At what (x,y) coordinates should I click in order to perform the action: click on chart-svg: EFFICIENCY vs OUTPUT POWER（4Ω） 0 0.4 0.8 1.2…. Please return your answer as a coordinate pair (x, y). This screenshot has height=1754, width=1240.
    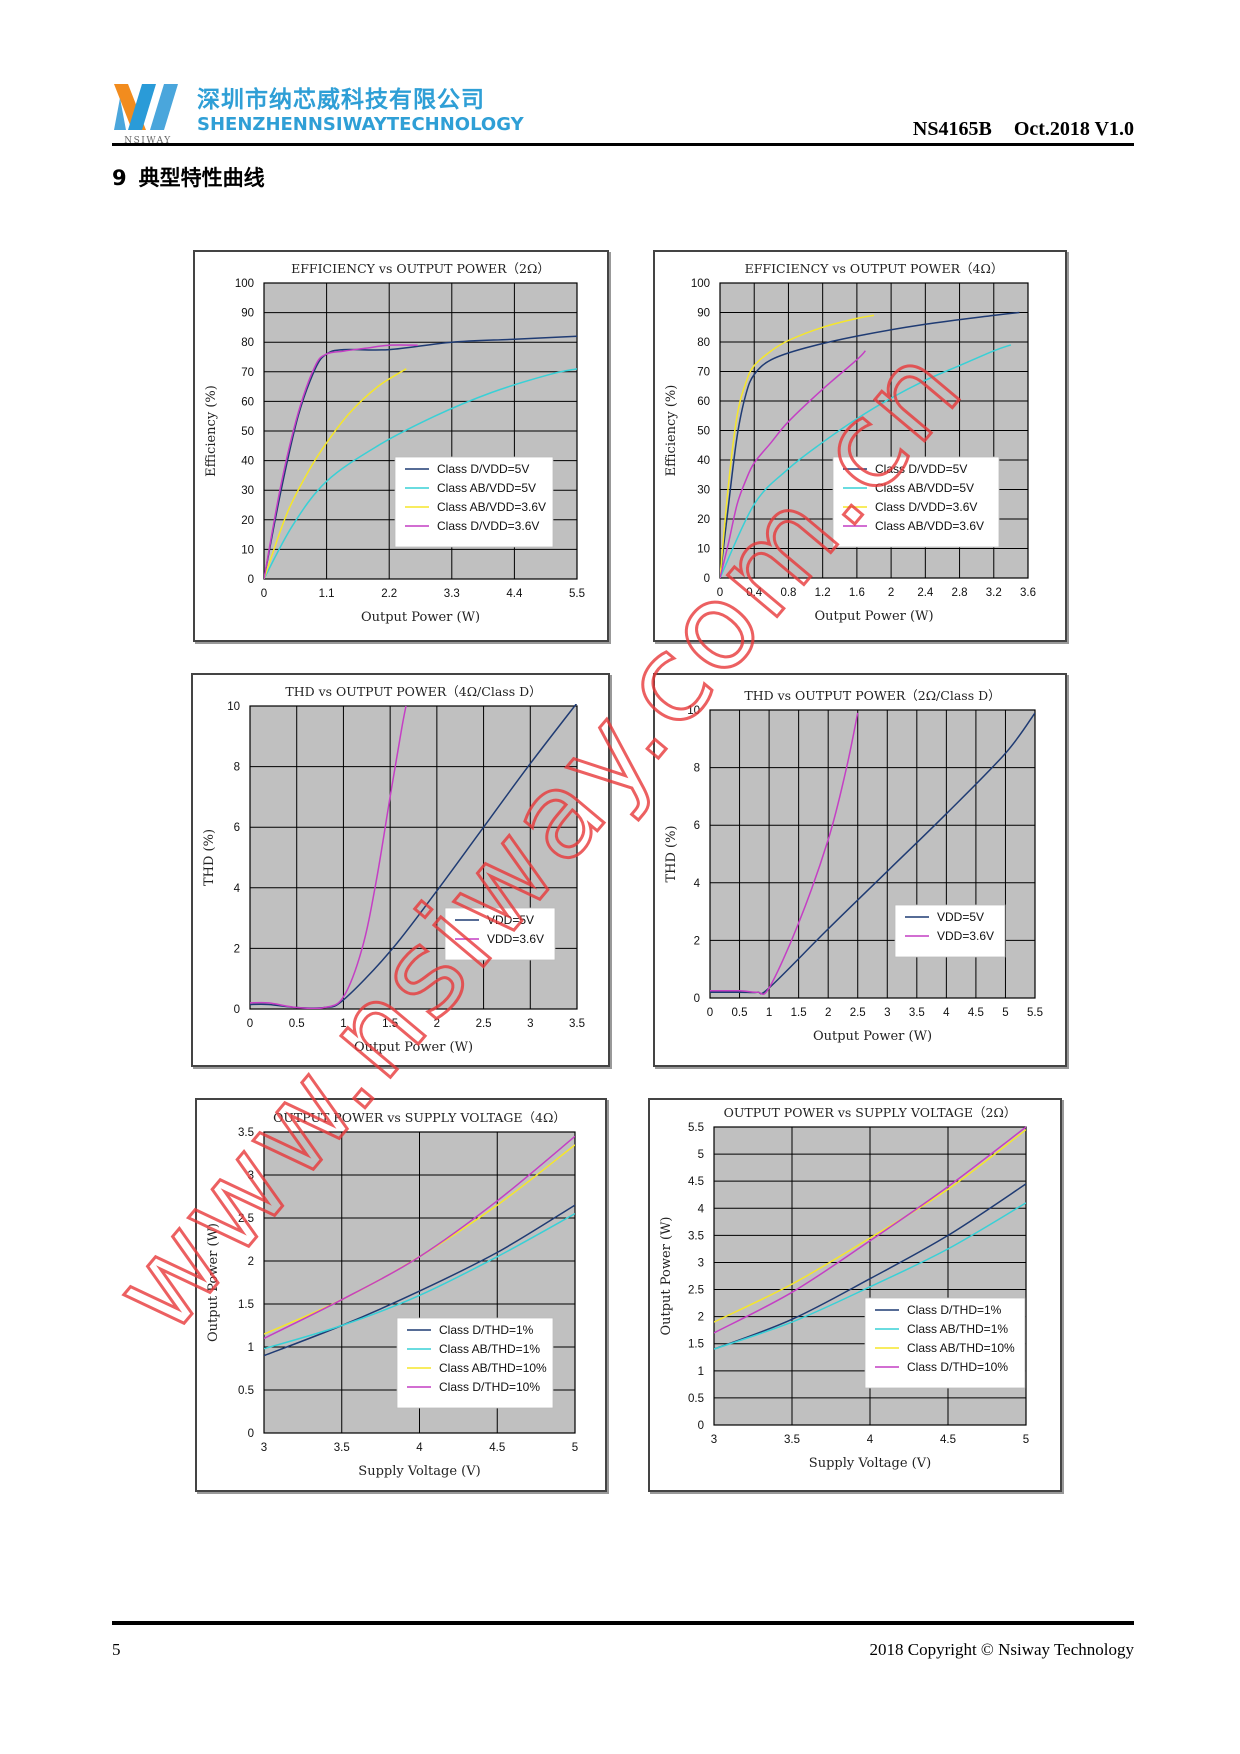
    Looking at the image, I should click on (850, 442).